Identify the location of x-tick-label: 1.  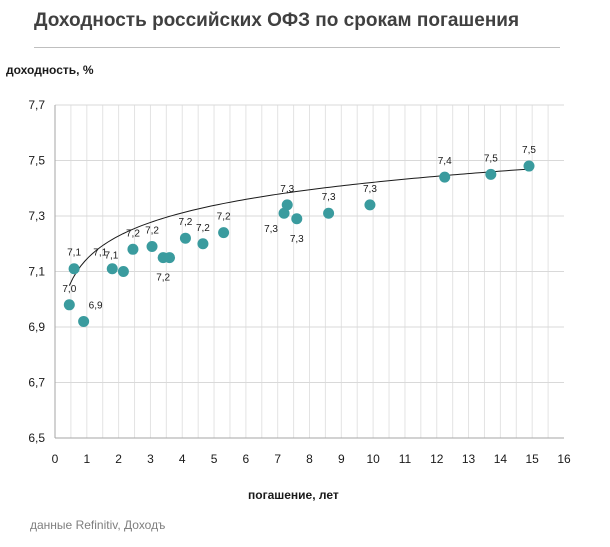
(86, 459).